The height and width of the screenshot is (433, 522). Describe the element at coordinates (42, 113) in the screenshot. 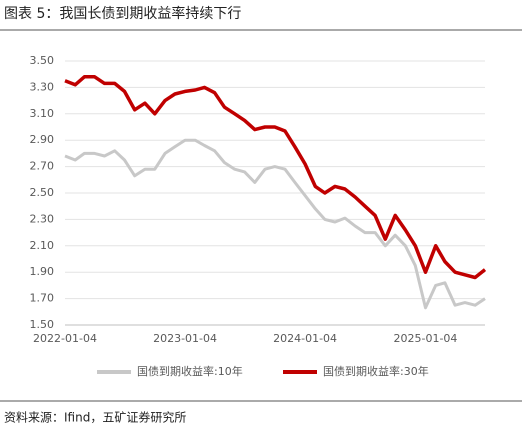

I see `y-tick-label: 3.10` at that location.